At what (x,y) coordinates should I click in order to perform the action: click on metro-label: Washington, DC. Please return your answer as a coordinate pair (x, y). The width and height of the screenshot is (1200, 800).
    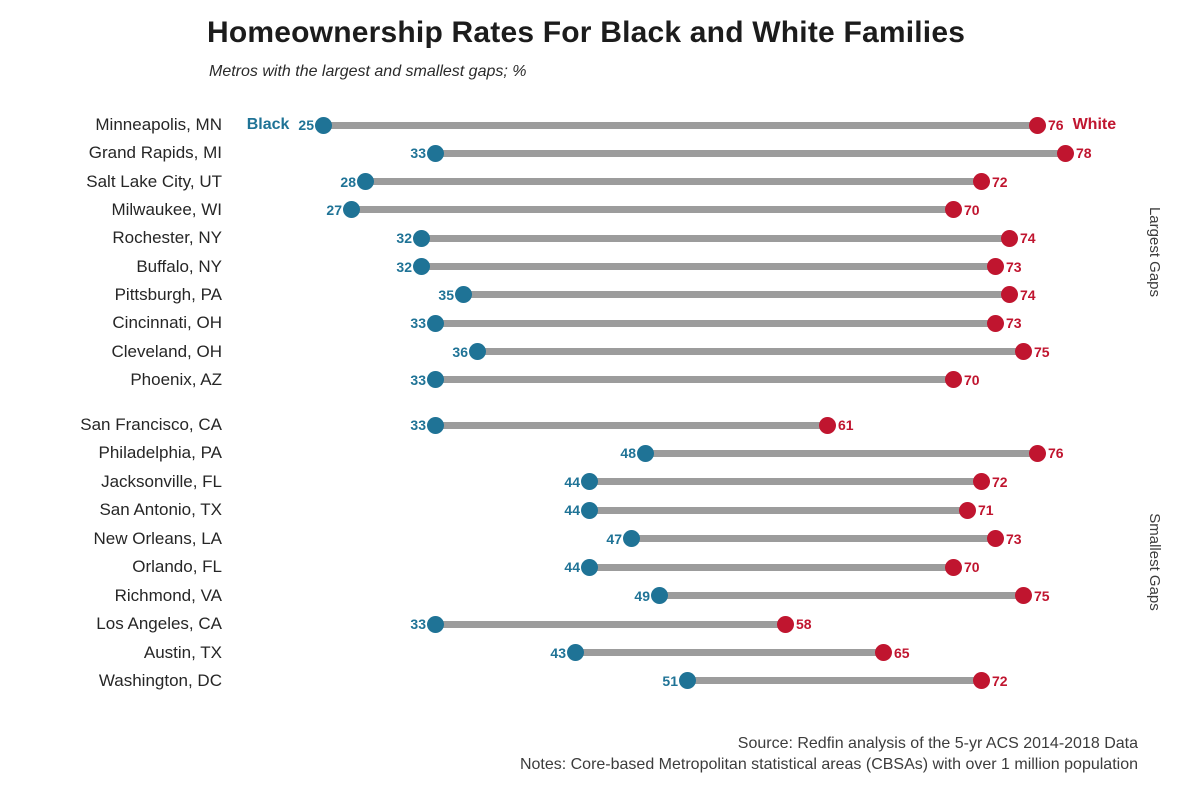
    Looking at the image, I should click on (160, 680).